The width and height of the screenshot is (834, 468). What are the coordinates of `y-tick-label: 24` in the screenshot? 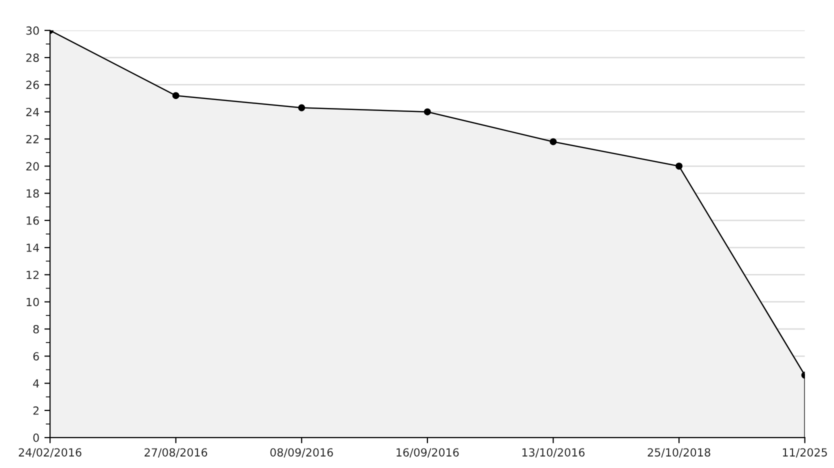 It's located at (32, 112).